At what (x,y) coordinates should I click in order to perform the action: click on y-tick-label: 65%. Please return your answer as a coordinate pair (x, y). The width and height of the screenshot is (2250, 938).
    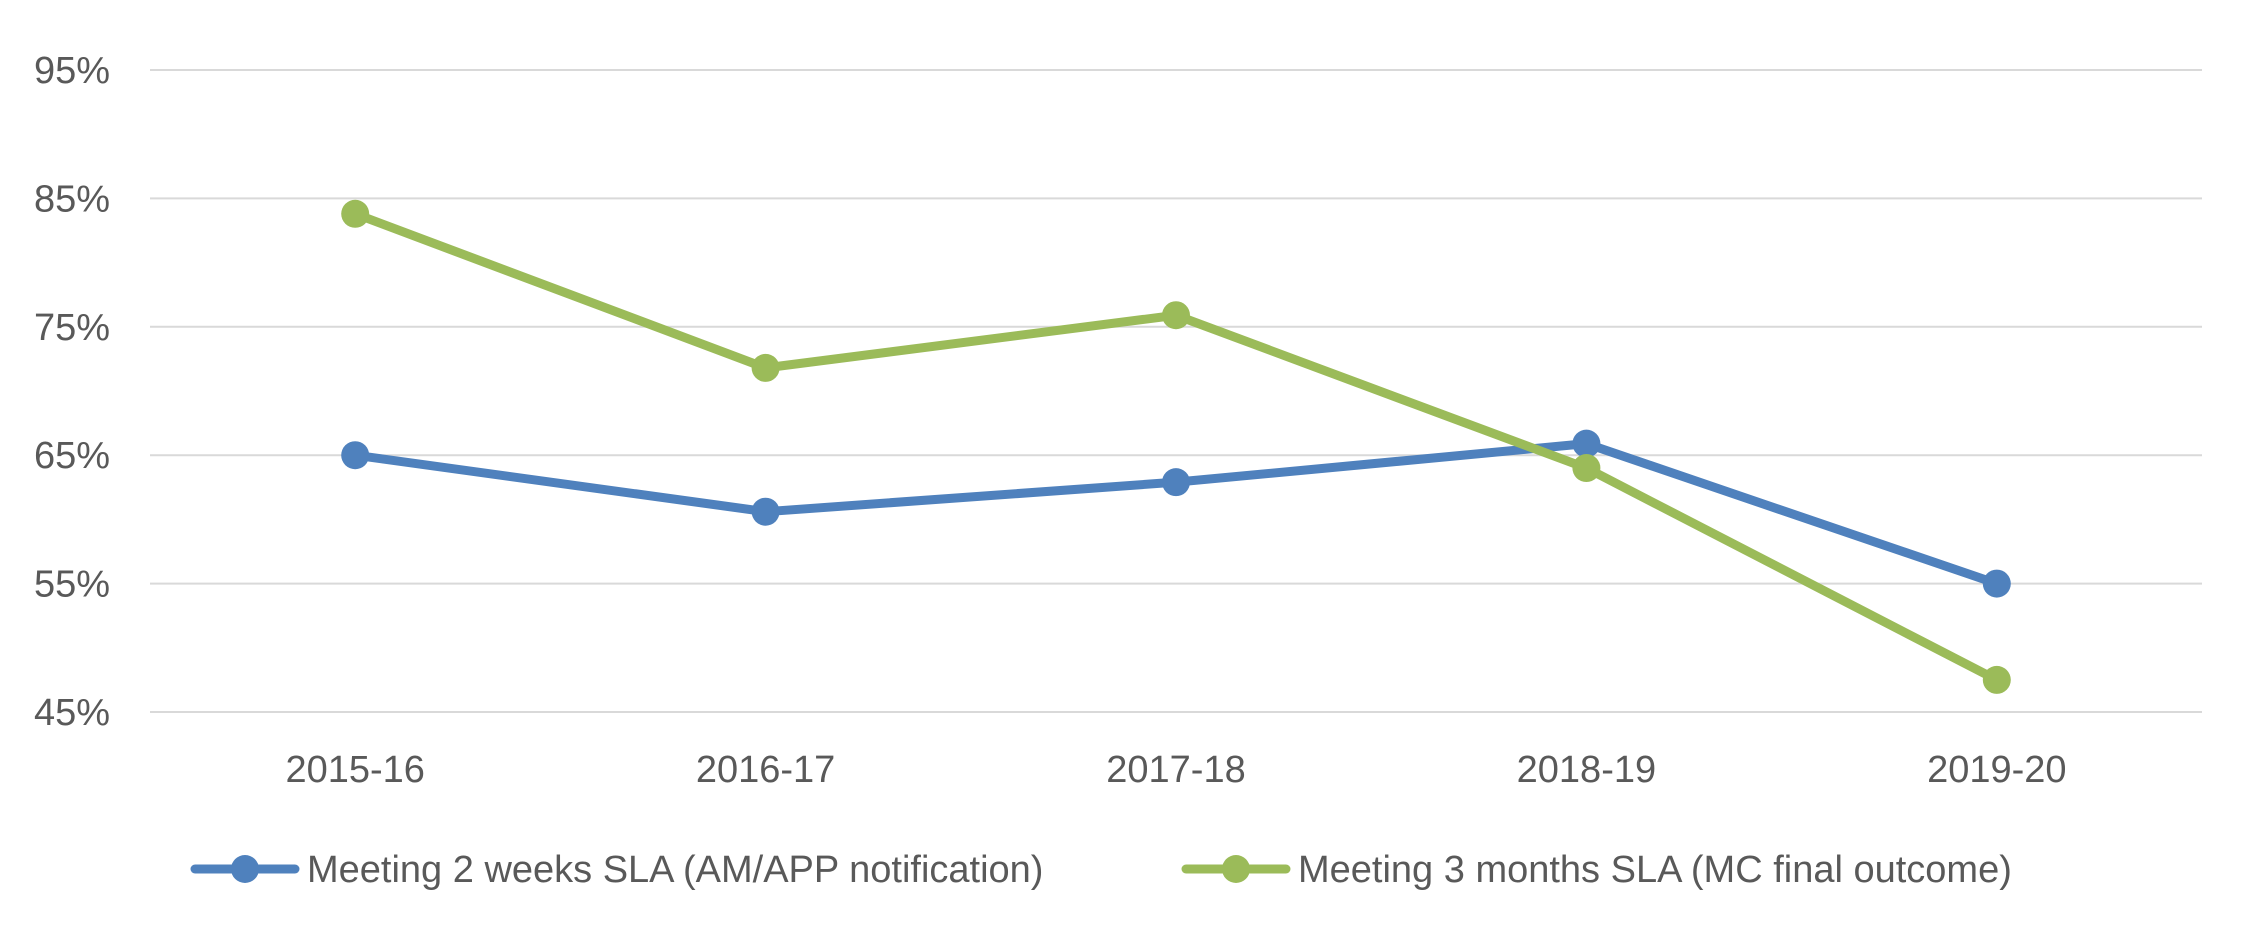
    Looking at the image, I should click on (72, 456).